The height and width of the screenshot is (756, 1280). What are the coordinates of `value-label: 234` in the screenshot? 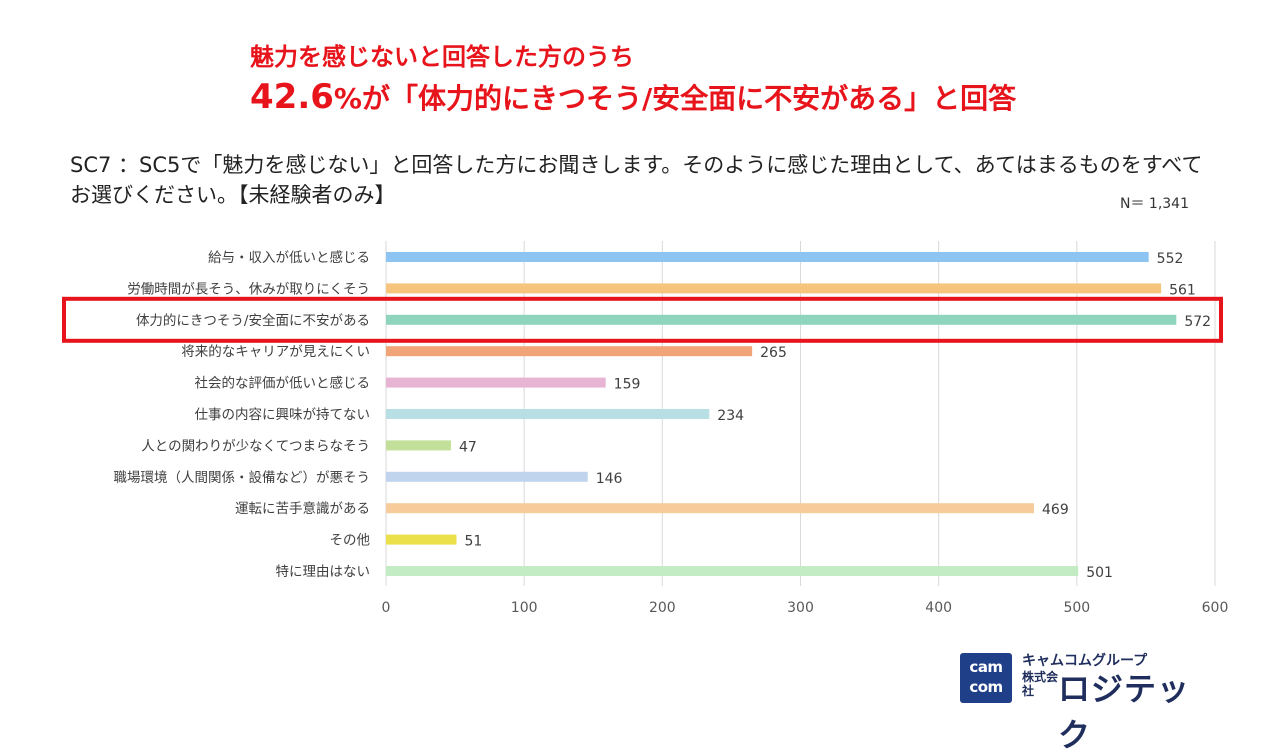 It's located at (730, 416).